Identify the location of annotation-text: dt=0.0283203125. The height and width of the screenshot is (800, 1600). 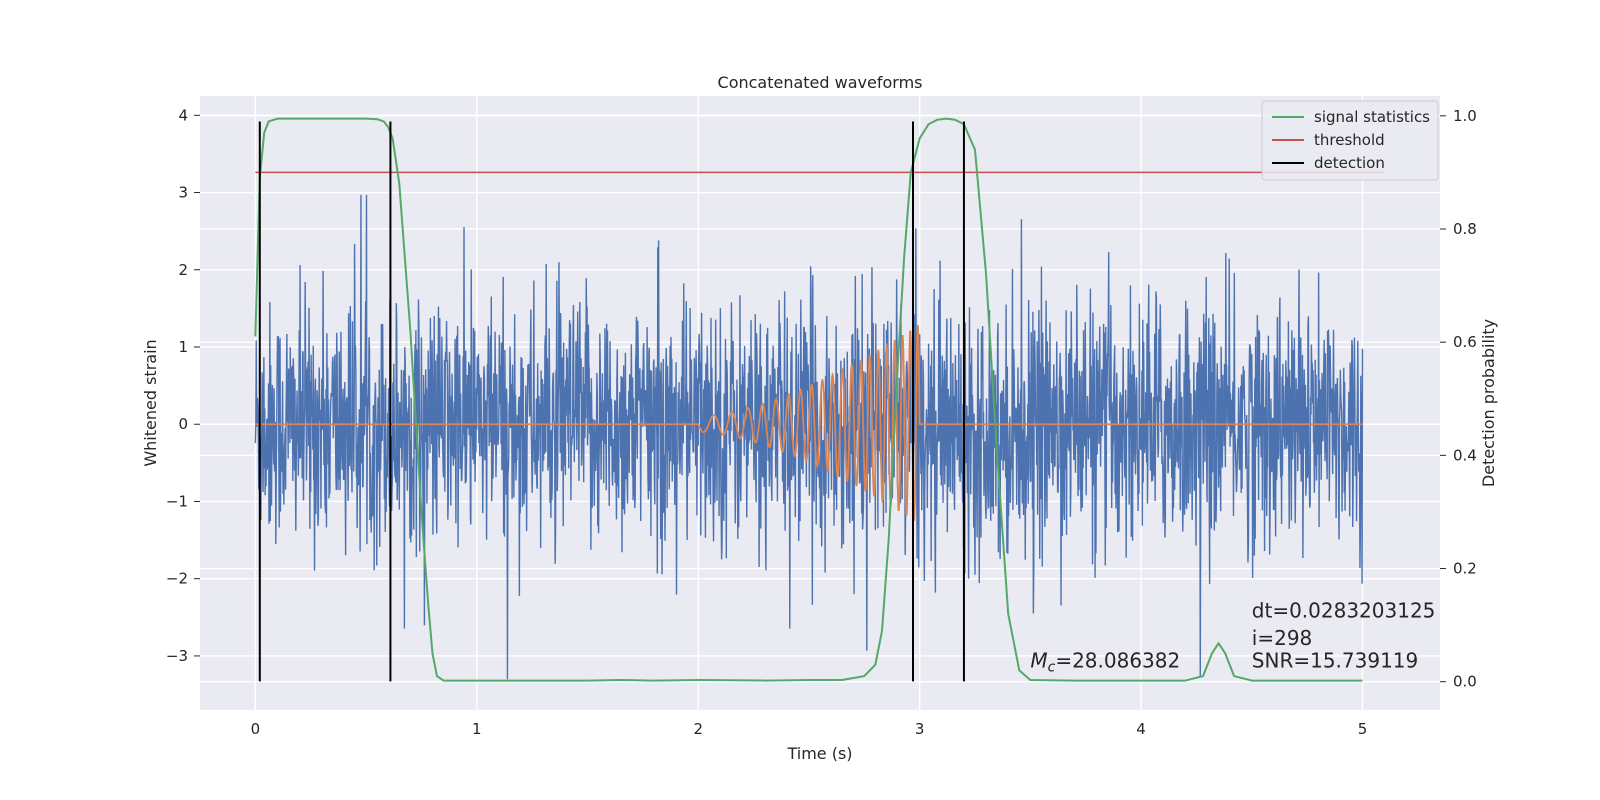
(1344, 610).